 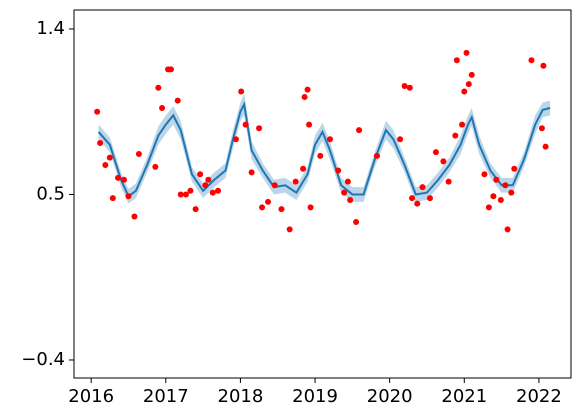 I want to click on y-tick-label: 1.4, so click(x=50, y=28).